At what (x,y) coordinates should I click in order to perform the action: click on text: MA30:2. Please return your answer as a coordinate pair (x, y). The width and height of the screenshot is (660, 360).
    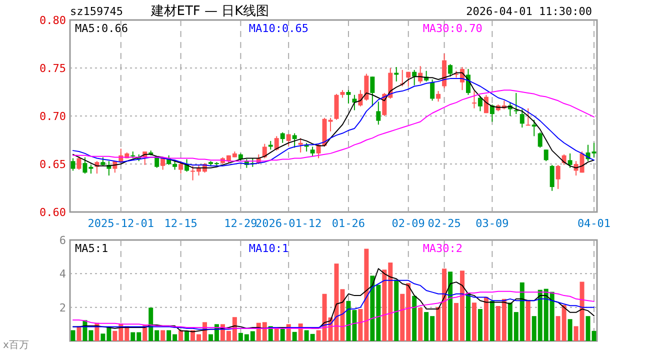
    Looking at the image, I should click on (442, 248).